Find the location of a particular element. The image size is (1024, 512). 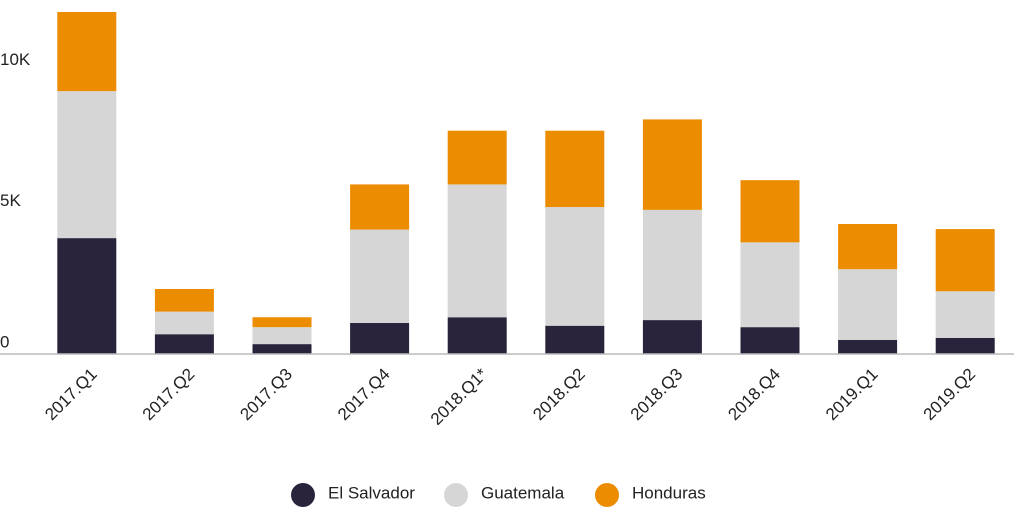

x-tick-label: 2018.Q2 is located at coordinates (559, 395).